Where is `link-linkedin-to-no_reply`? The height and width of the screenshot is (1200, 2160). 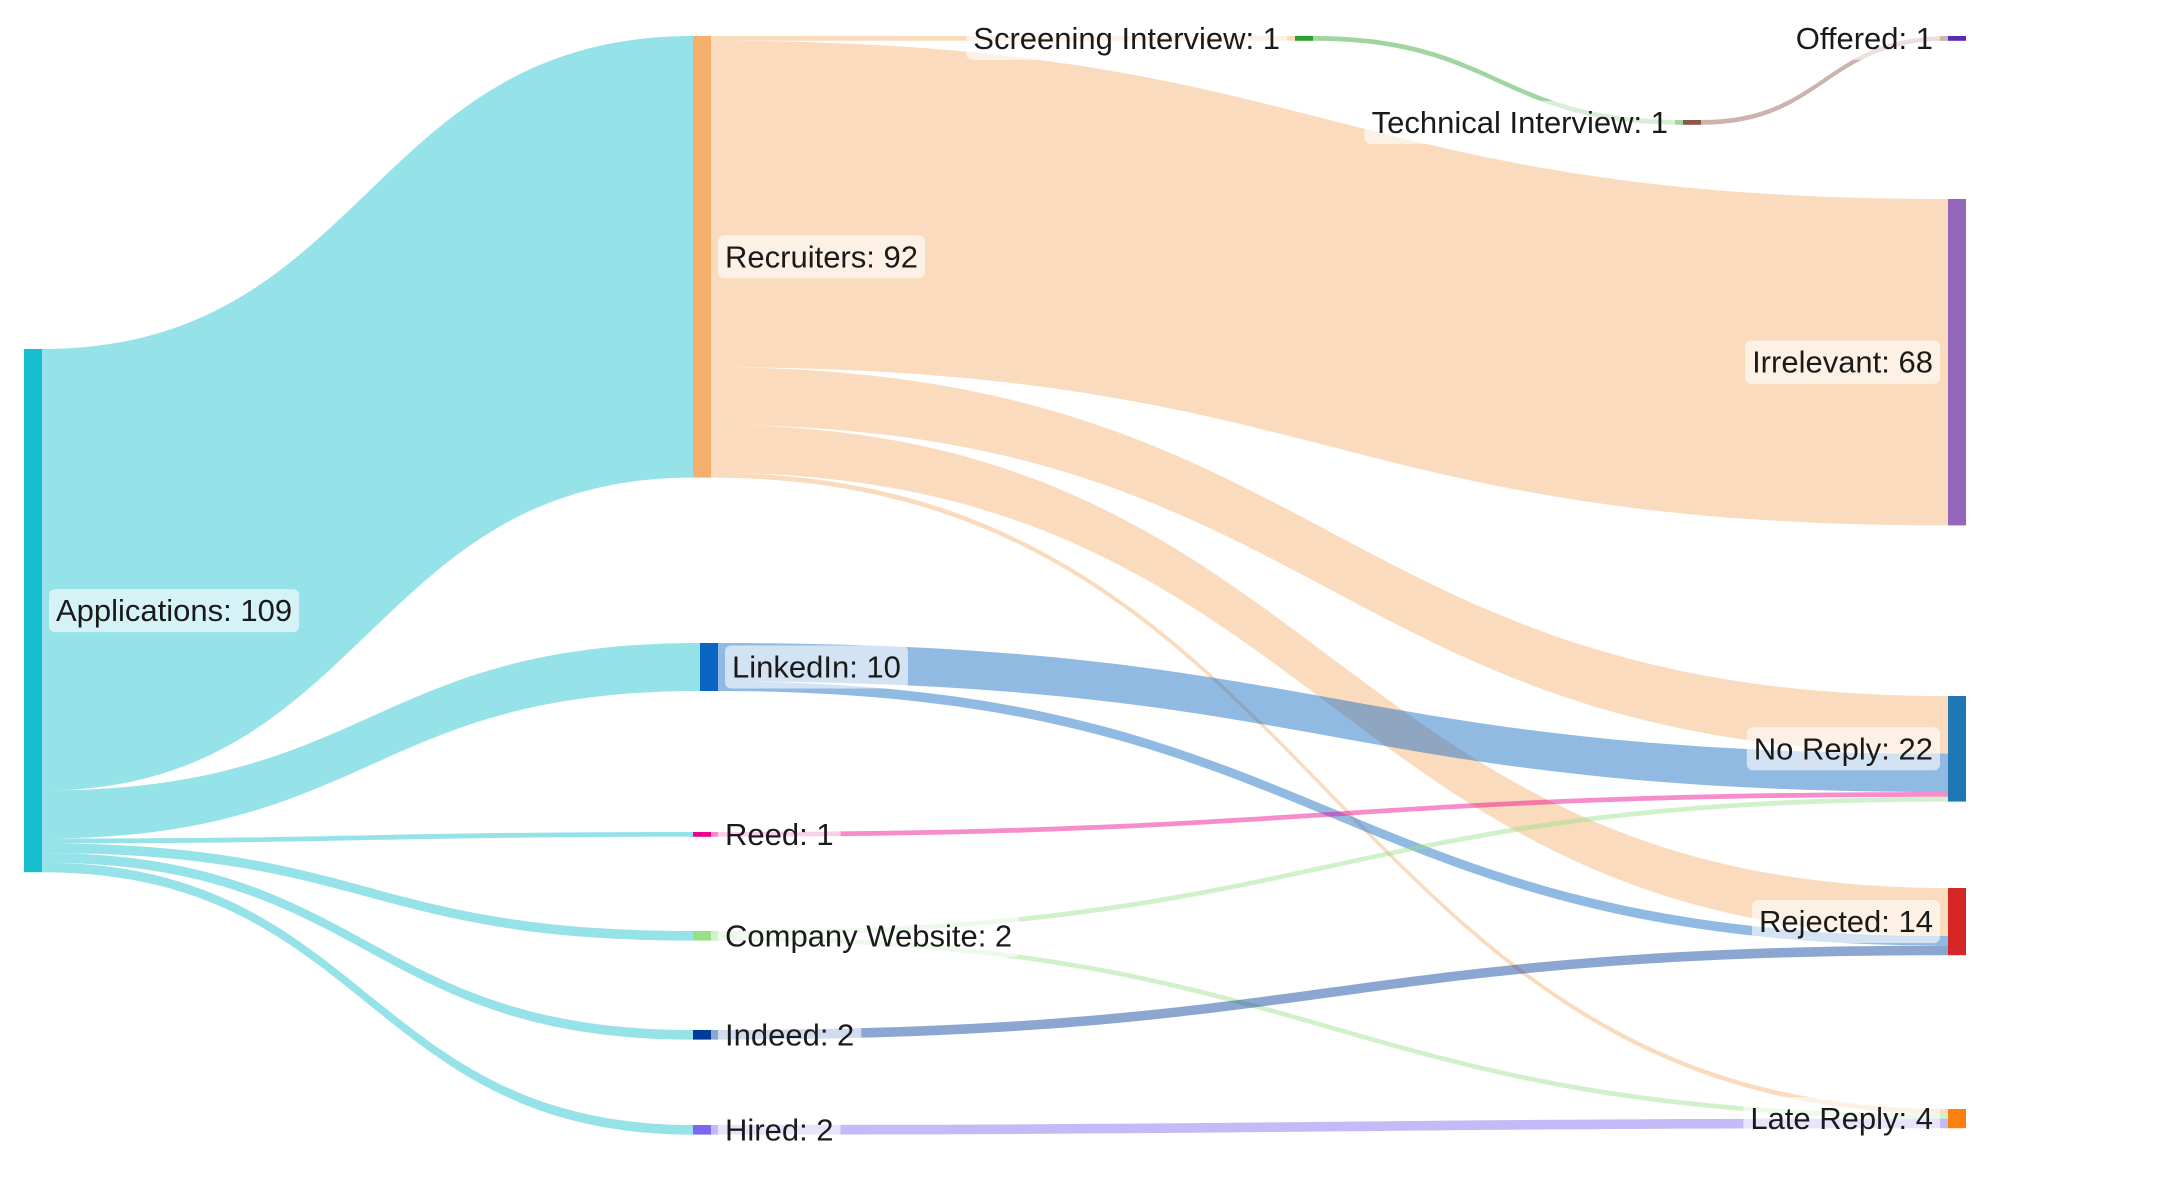
link-linkedin-to-no_reply is located at coordinates (1333, 717).